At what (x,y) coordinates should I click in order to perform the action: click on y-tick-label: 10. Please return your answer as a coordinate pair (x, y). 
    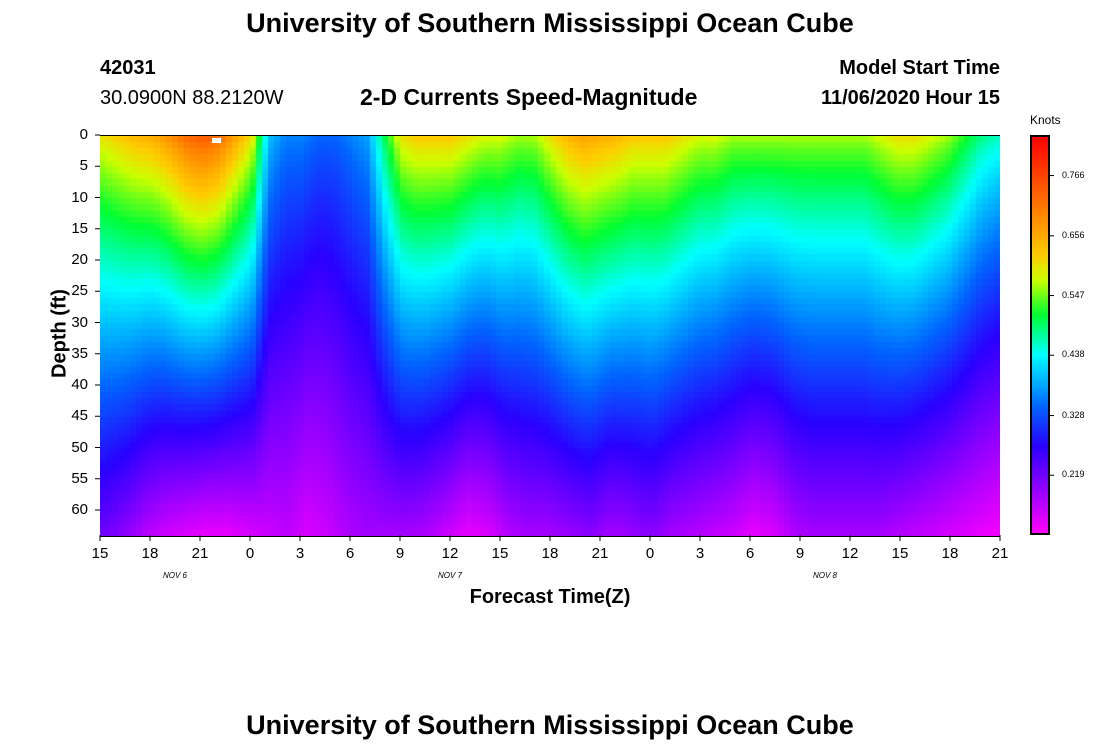
    Looking at the image, I should click on (79, 197).